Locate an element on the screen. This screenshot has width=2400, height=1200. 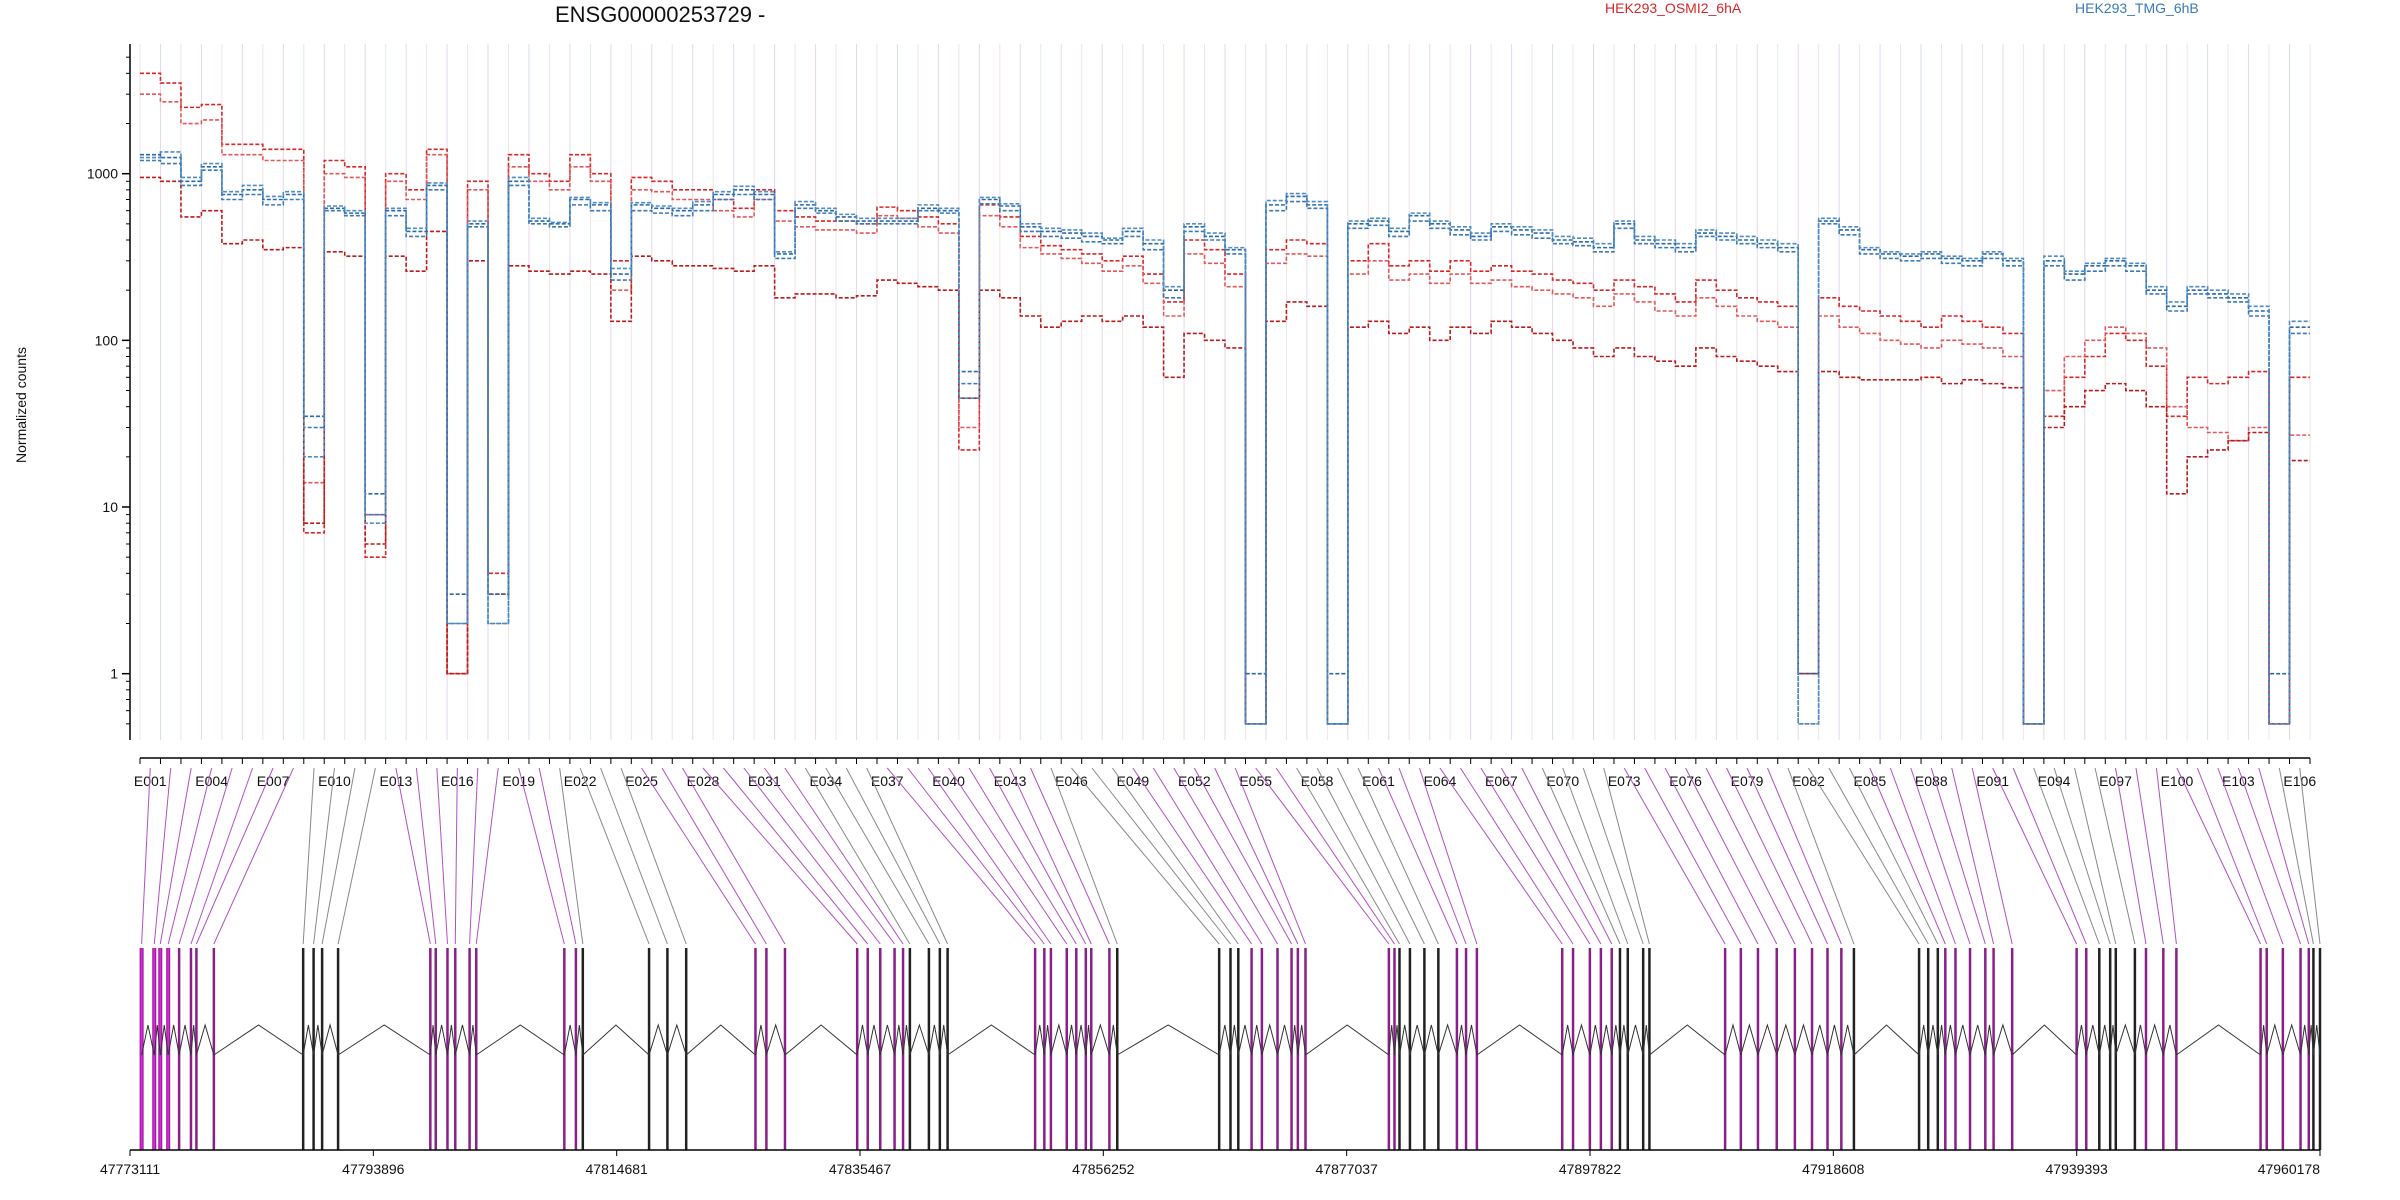
y-tick-label: 100 is located at coordinates (107, 340).